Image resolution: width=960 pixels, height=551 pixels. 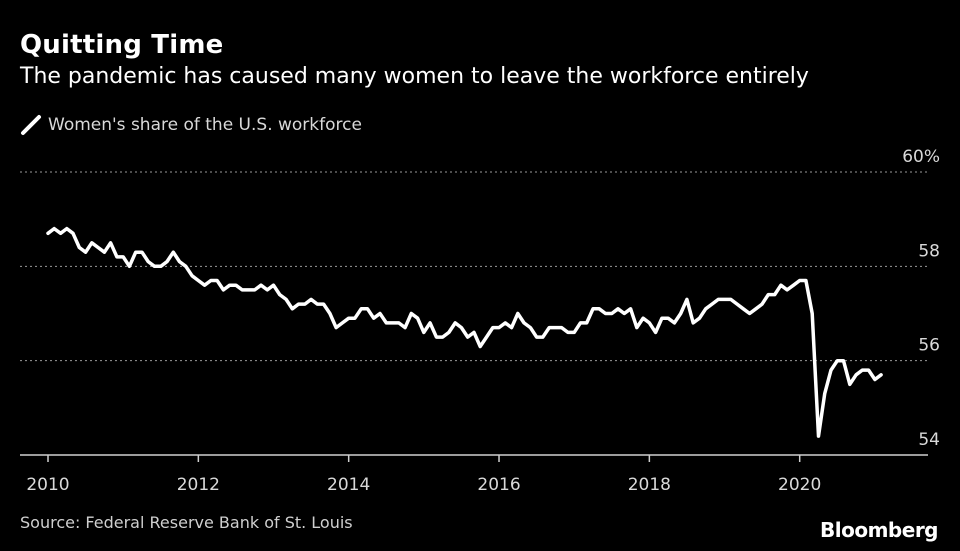 I want to click on legend-line-icon, so click(x=31, y=125).